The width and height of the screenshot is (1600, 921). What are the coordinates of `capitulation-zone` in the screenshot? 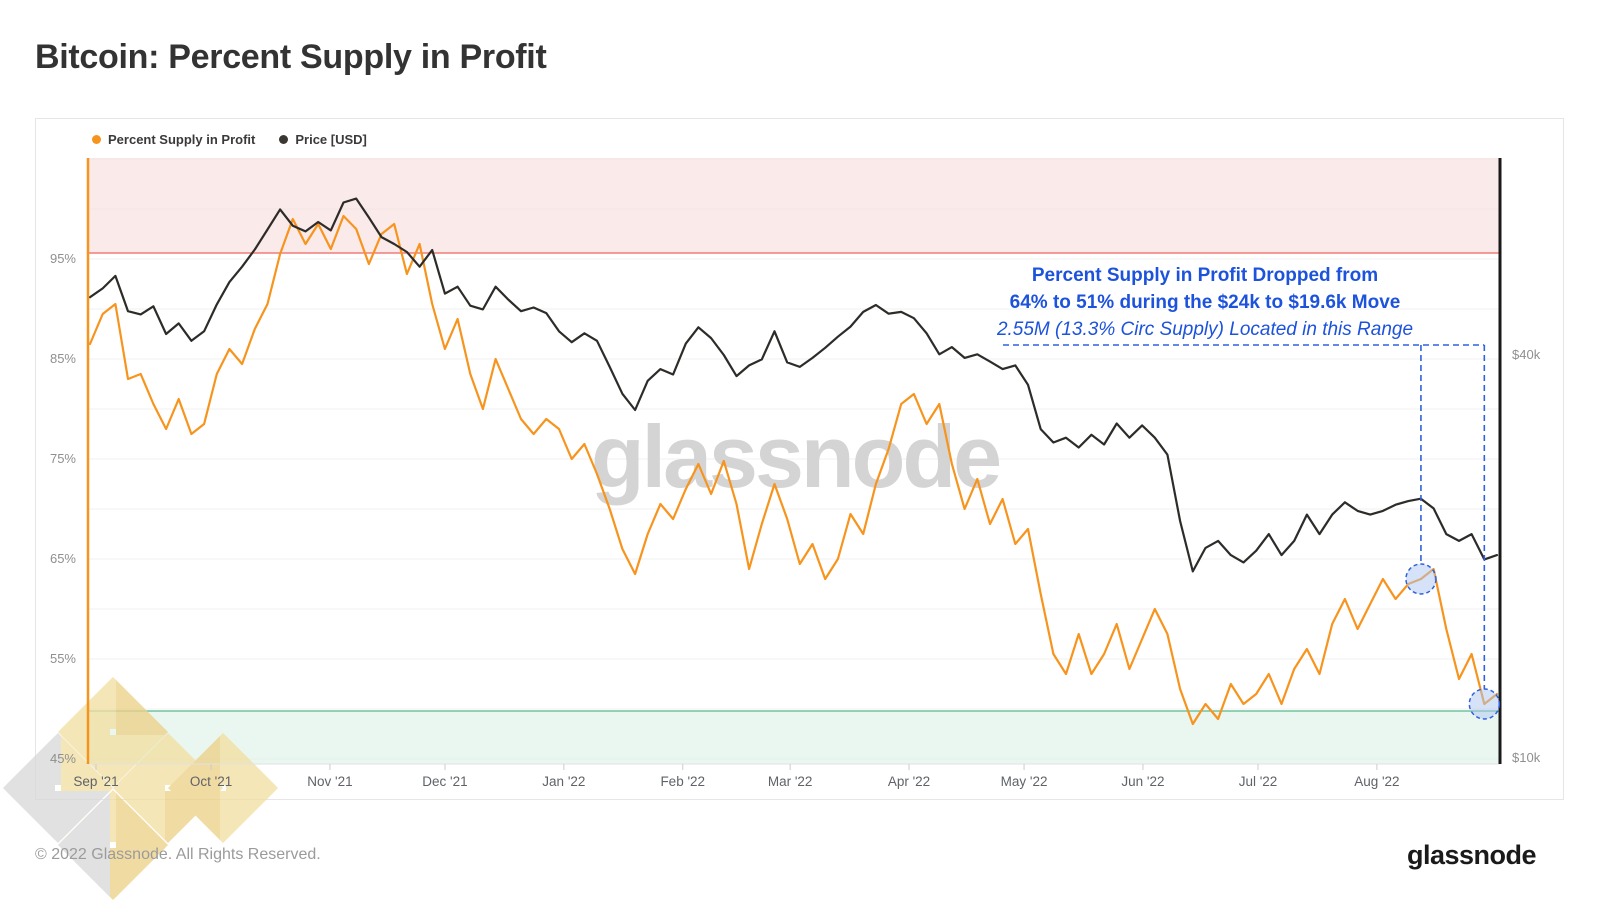 It's located at (794, 737).